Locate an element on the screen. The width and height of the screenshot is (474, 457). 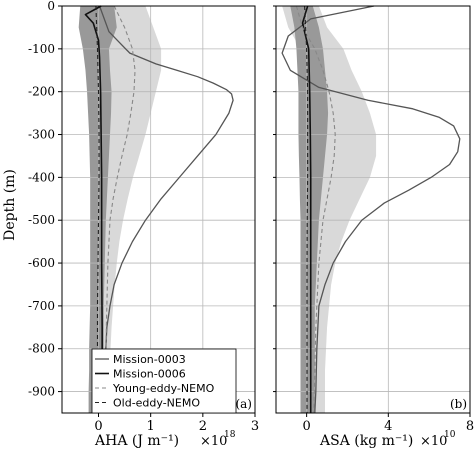
y-tick-label: 0 is located at coordinates (51, 6).